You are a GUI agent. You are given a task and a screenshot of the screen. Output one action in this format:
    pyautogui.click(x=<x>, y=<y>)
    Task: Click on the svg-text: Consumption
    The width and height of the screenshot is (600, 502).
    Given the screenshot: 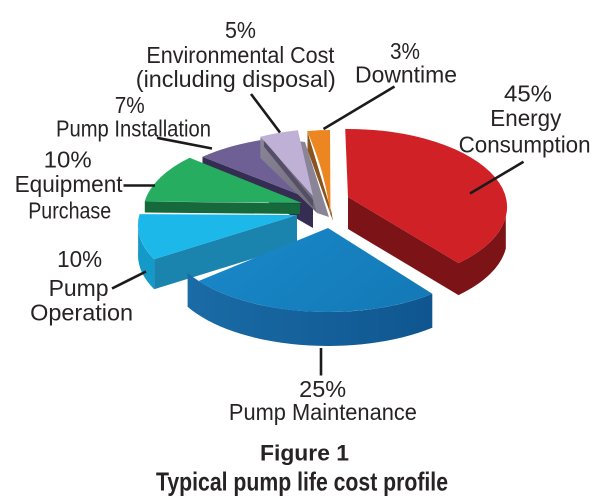 What is the action you would take?
    pyautogui.click(x=525, y=144)
    